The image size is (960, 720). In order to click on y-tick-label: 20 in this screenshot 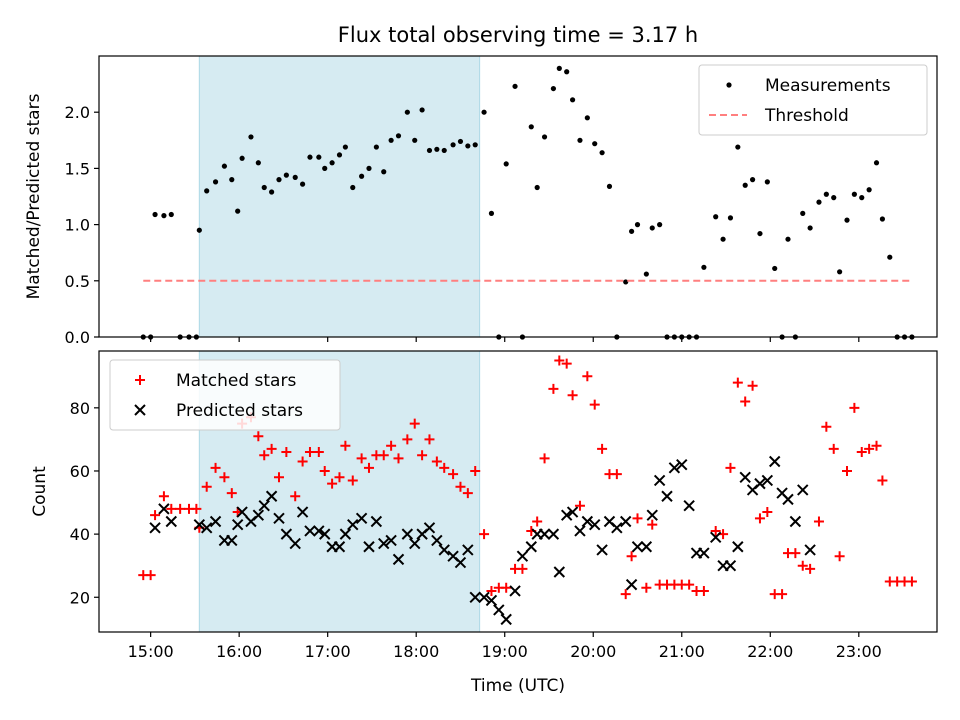, I will do `click(80, 597)`.